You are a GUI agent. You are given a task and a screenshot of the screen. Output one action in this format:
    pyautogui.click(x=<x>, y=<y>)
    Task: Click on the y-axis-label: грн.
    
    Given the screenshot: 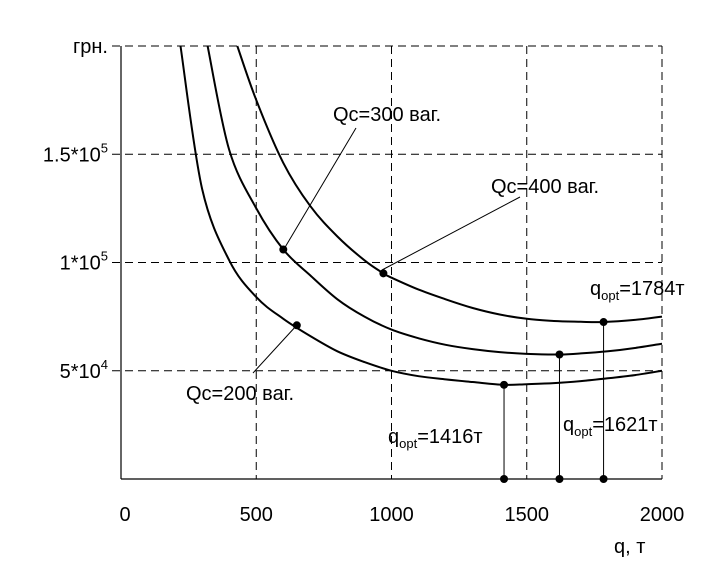 What is the action you would take?
    pyautogui.click(x=90, y=47)
    